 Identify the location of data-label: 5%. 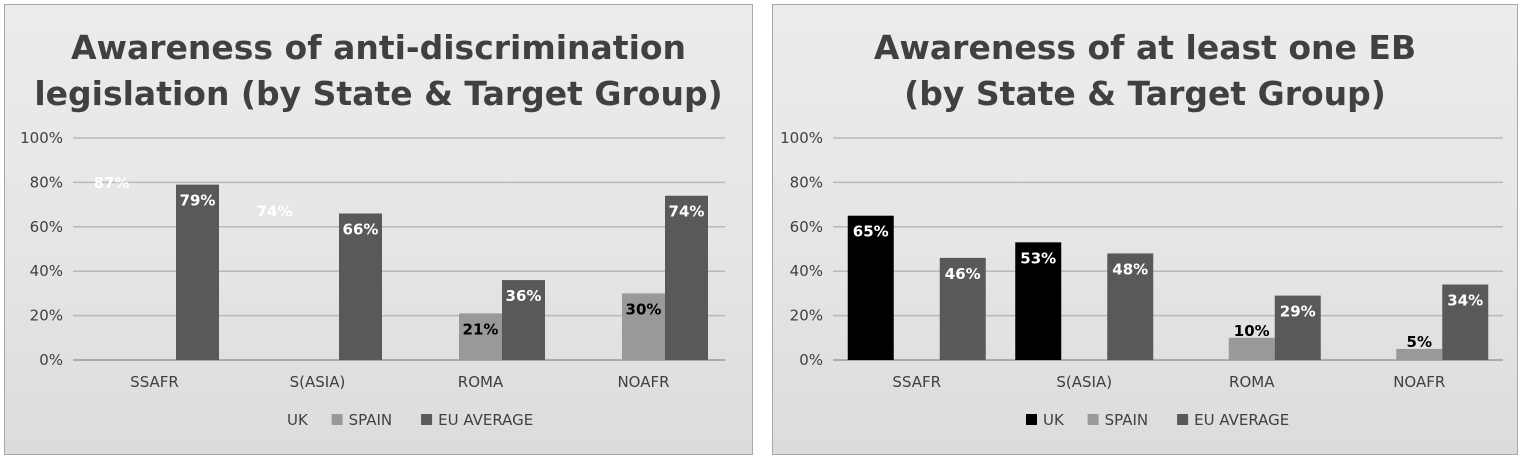
(1419, 342).